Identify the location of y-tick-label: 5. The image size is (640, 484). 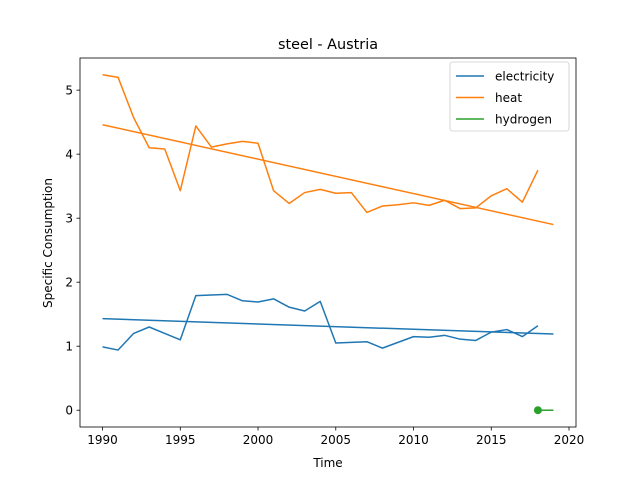
(69, 91).